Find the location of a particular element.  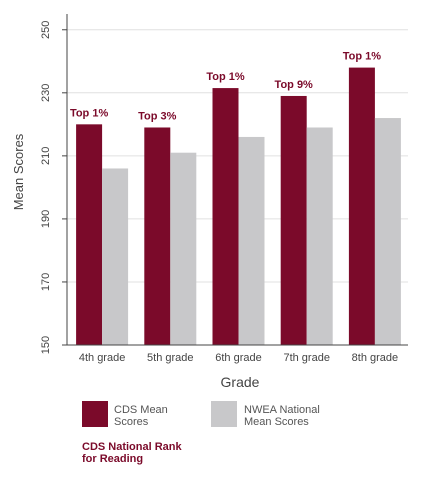

y-tick-label: 210 is located at coordinates (46, 156).